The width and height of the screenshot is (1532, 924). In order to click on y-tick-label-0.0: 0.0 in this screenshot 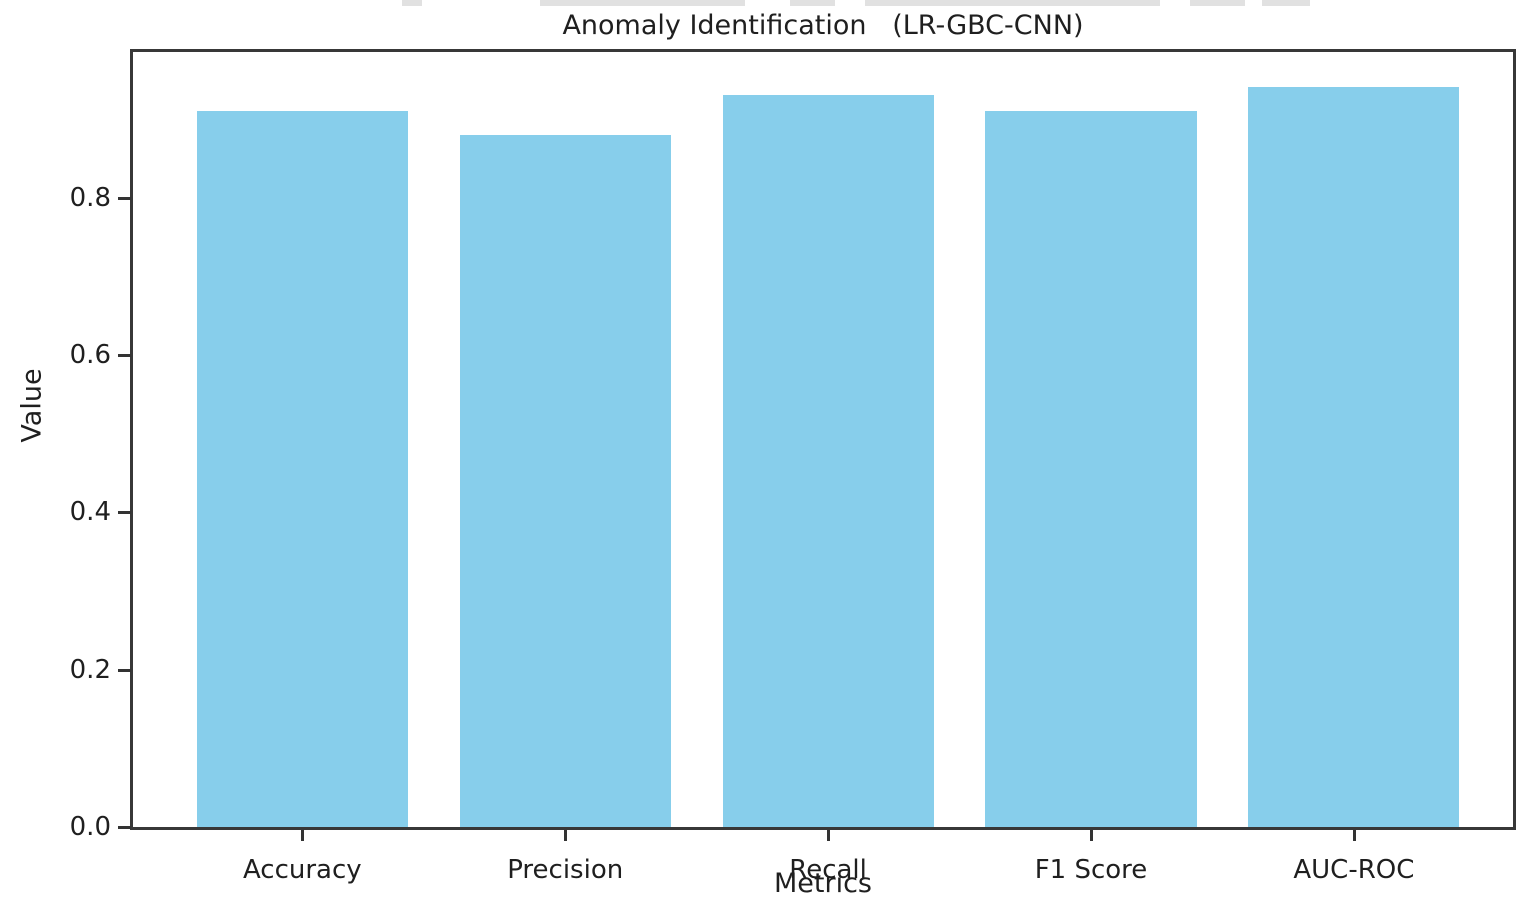, I will do `click(90, 827)`.